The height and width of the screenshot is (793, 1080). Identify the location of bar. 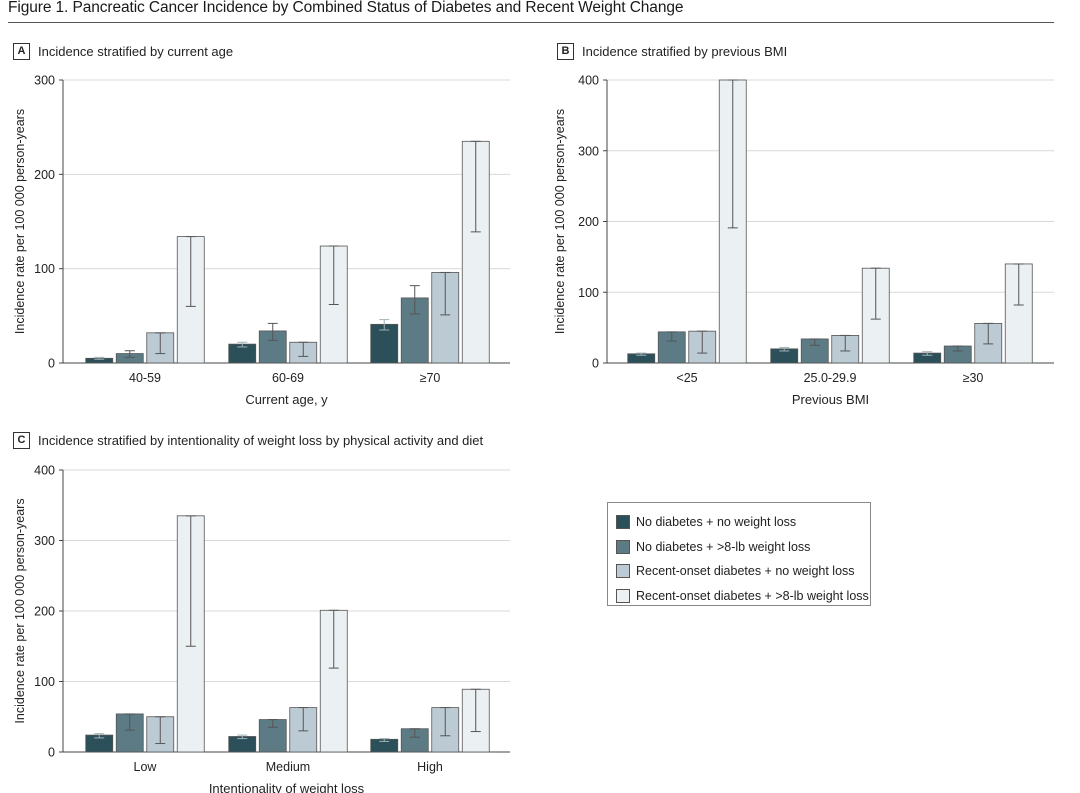
(384, 343).